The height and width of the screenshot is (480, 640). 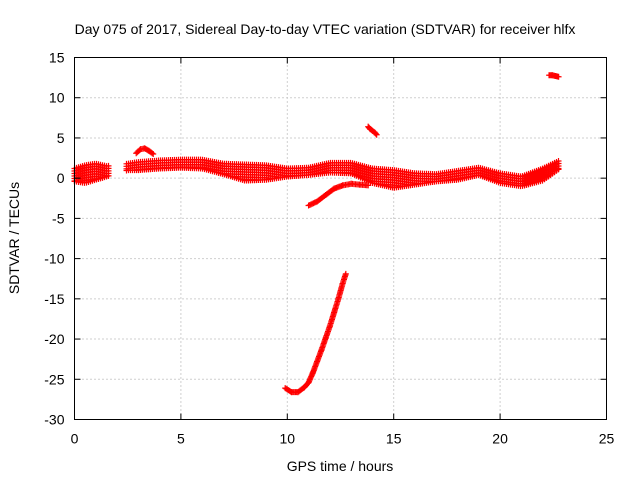 What do you see at coordinates (57, 98) in the screenshot?
I see `y-tick-label: 10` at bounding box center [57, 98].